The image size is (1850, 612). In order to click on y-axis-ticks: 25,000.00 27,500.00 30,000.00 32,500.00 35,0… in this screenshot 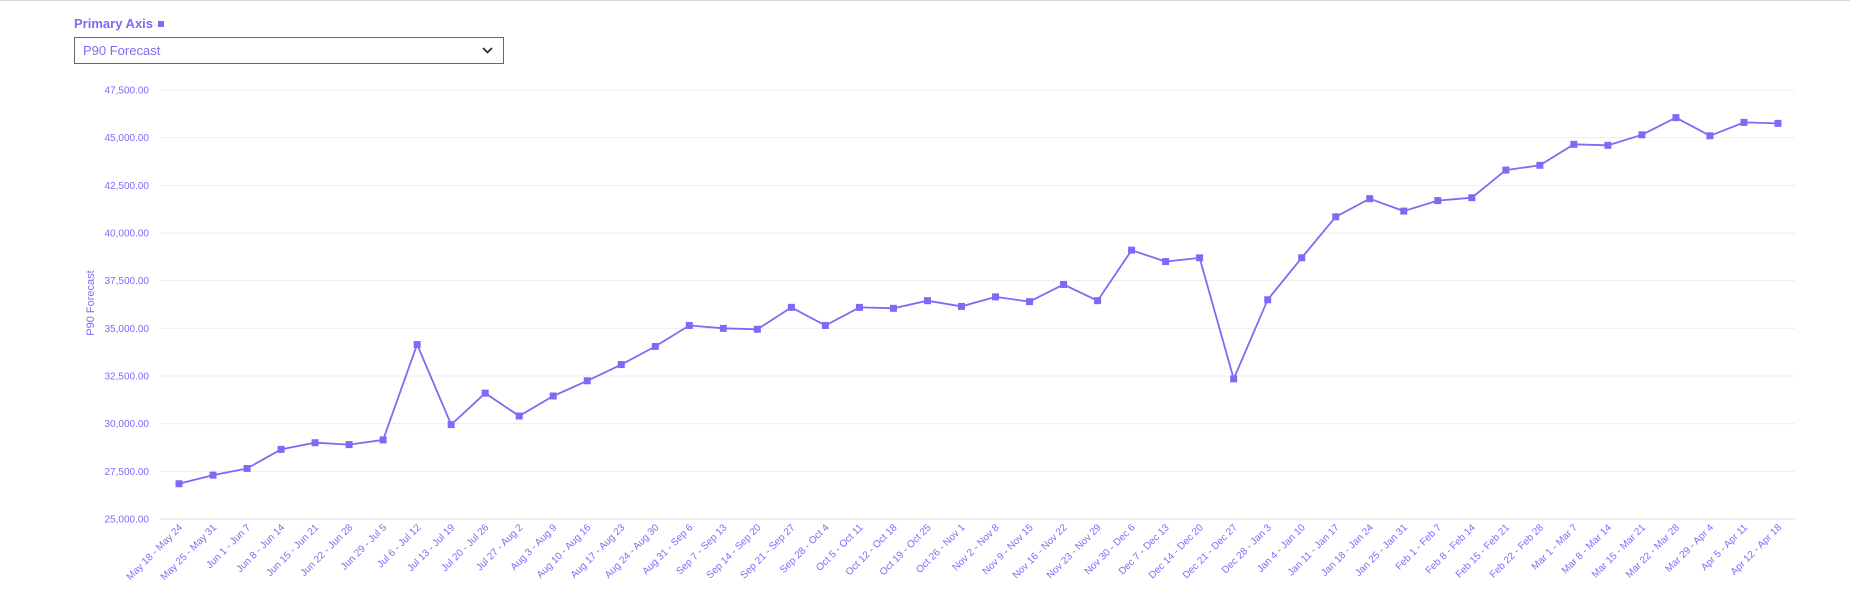, I will do `click(127, 306)`.